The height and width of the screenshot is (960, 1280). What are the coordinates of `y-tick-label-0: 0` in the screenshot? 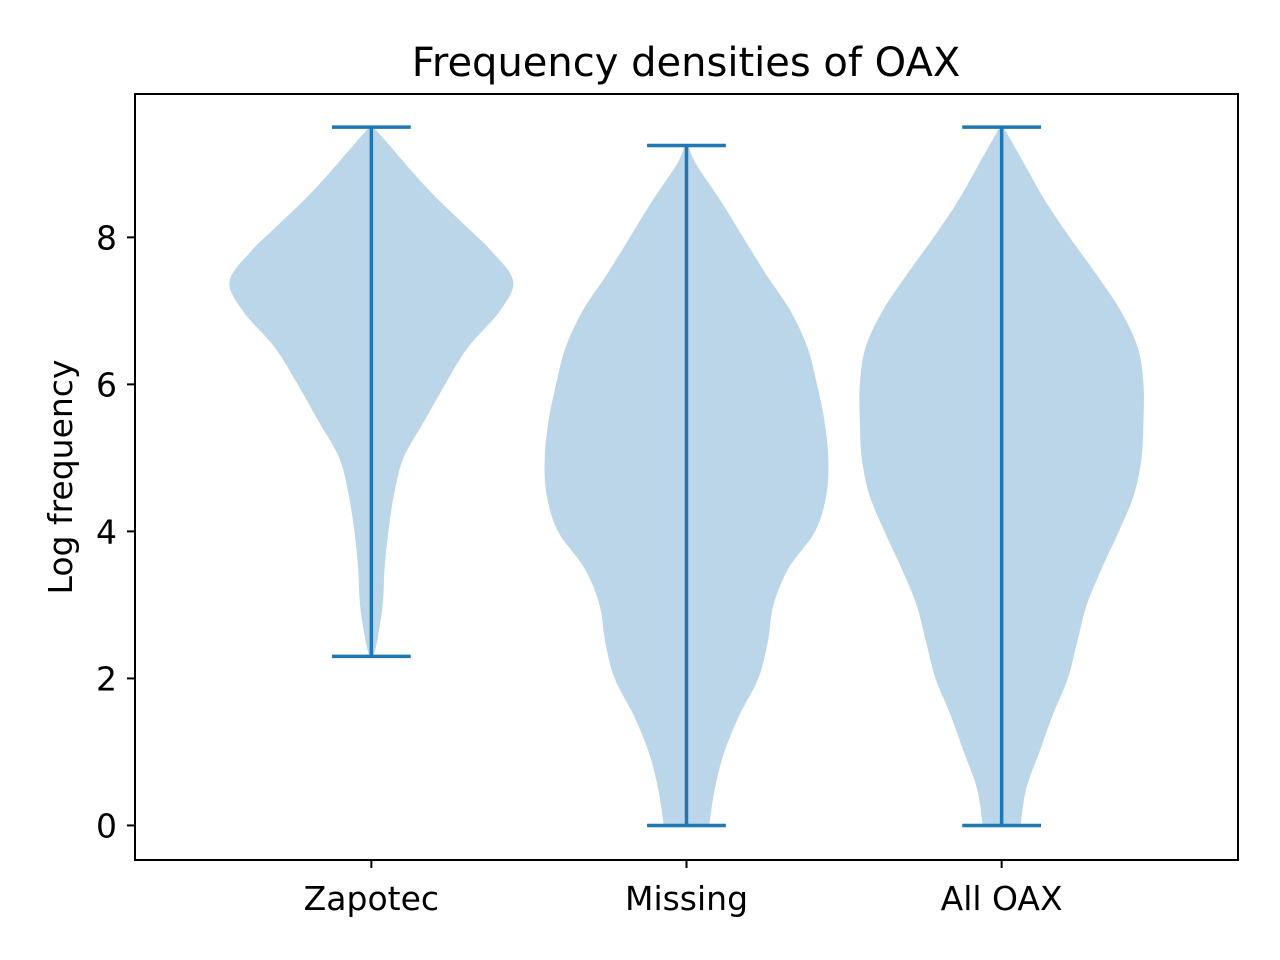 It's located at (106, 825).